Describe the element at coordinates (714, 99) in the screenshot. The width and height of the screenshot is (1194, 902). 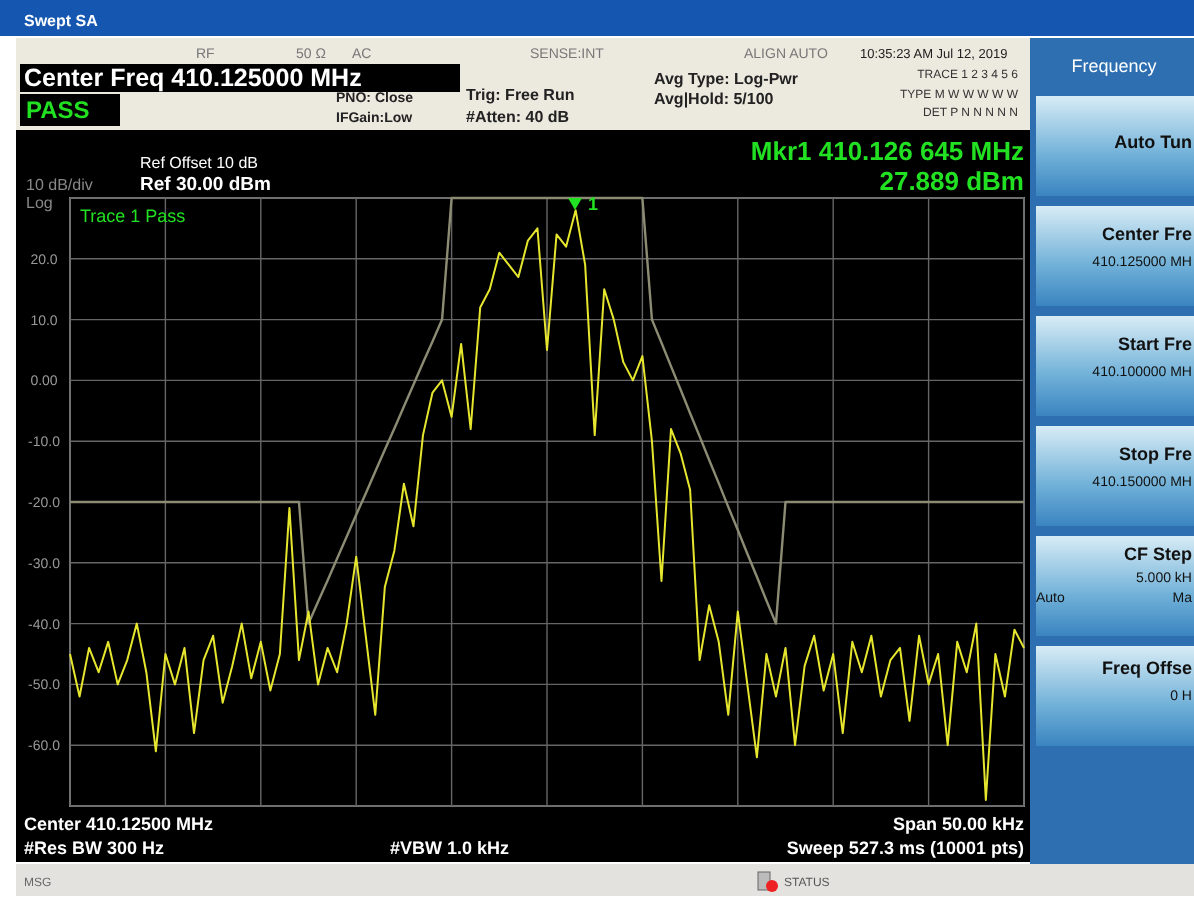
I see `text: Avg|Hold: 5/100` at that location.